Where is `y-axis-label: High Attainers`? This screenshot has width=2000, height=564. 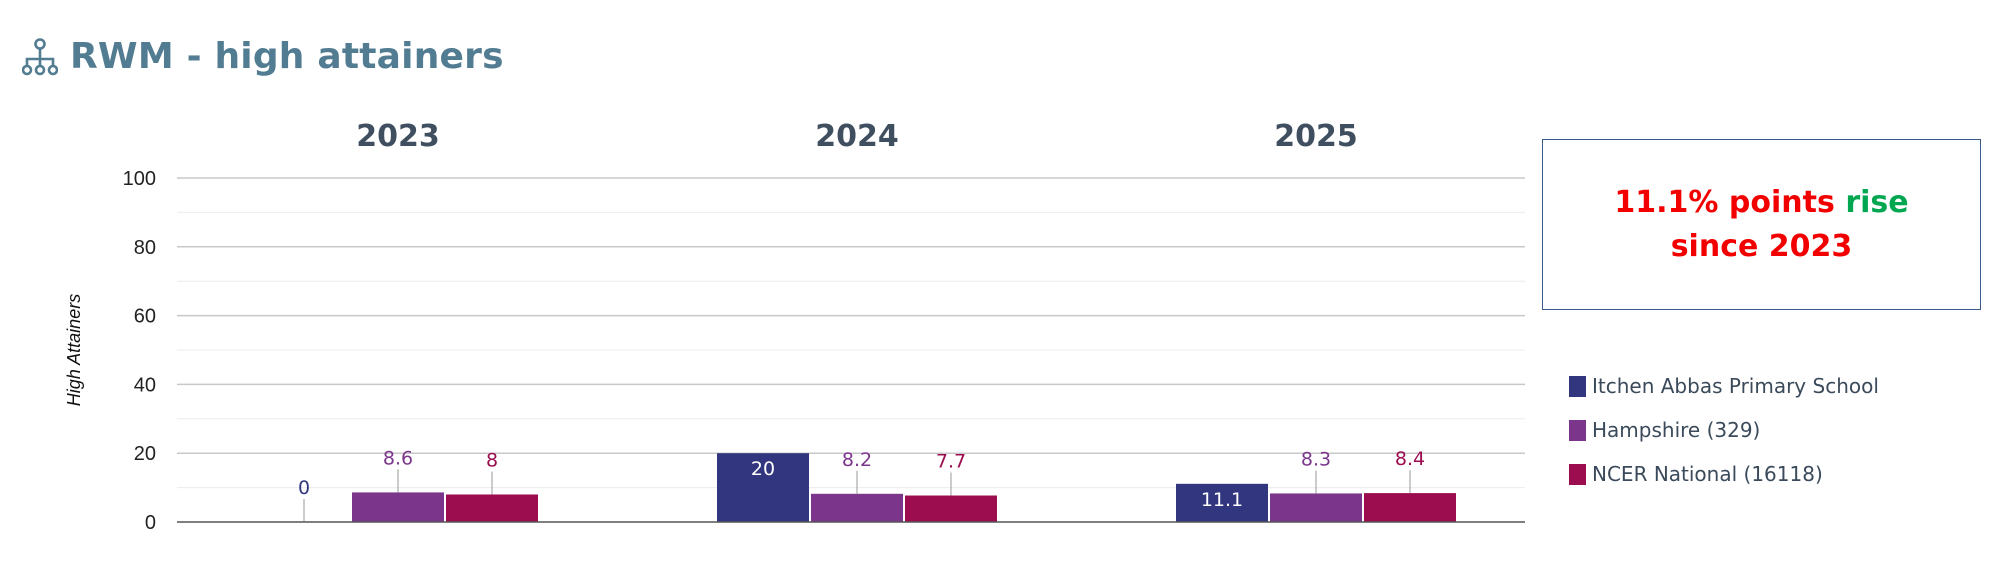
y-axis-label: High Attainers is located at coordinates (74, 350).